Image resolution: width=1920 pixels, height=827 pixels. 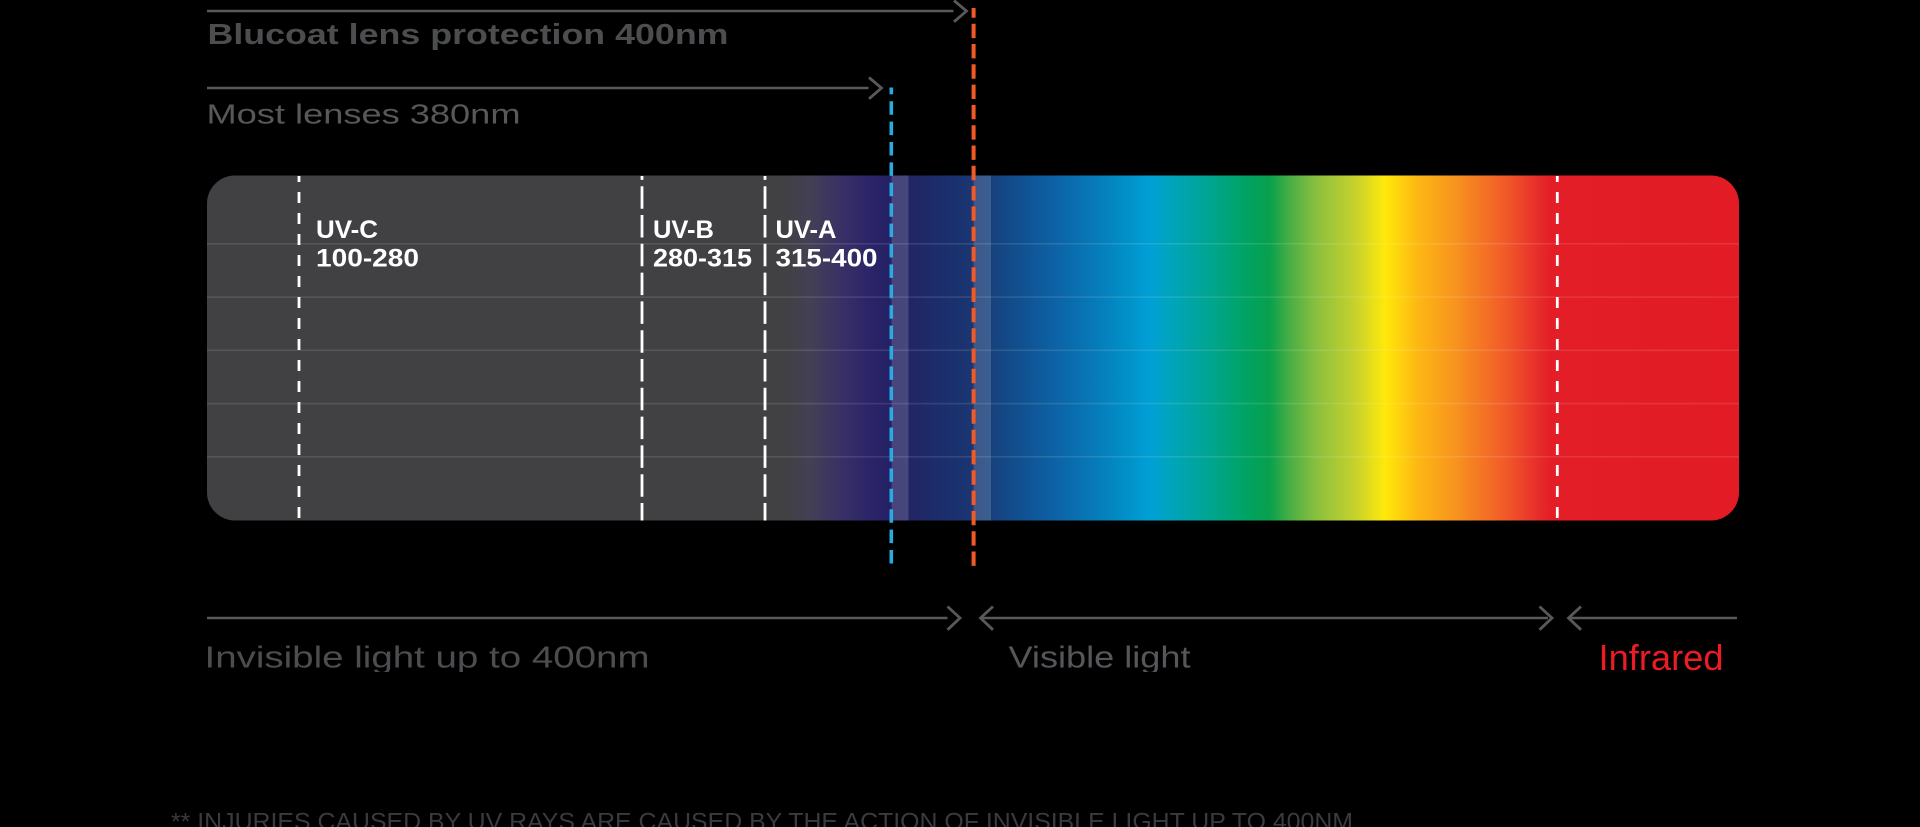 I want to click on svg-text: 315-400, so click(x=827, y=259).